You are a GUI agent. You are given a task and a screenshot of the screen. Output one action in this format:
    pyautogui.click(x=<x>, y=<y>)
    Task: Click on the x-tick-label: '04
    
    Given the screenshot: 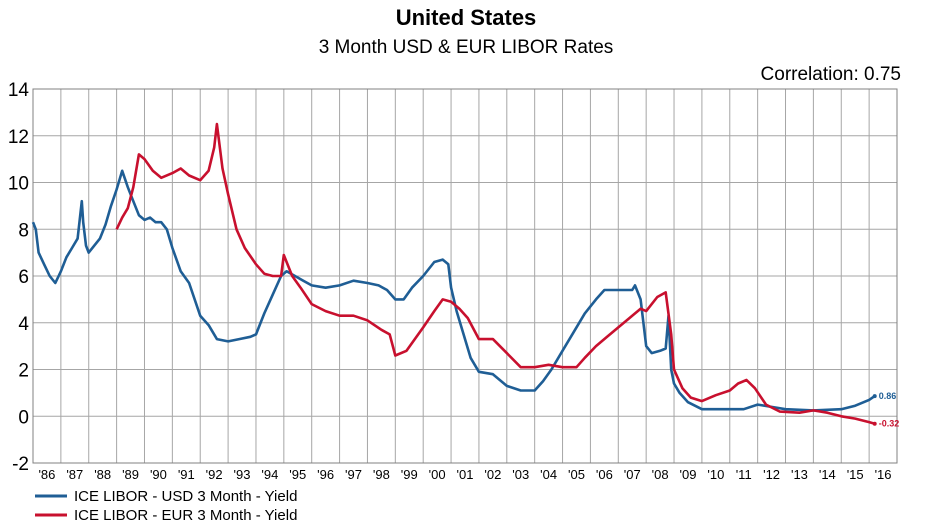 What is the action you would take?
    pyautogui.click(x=548, y=474)
    